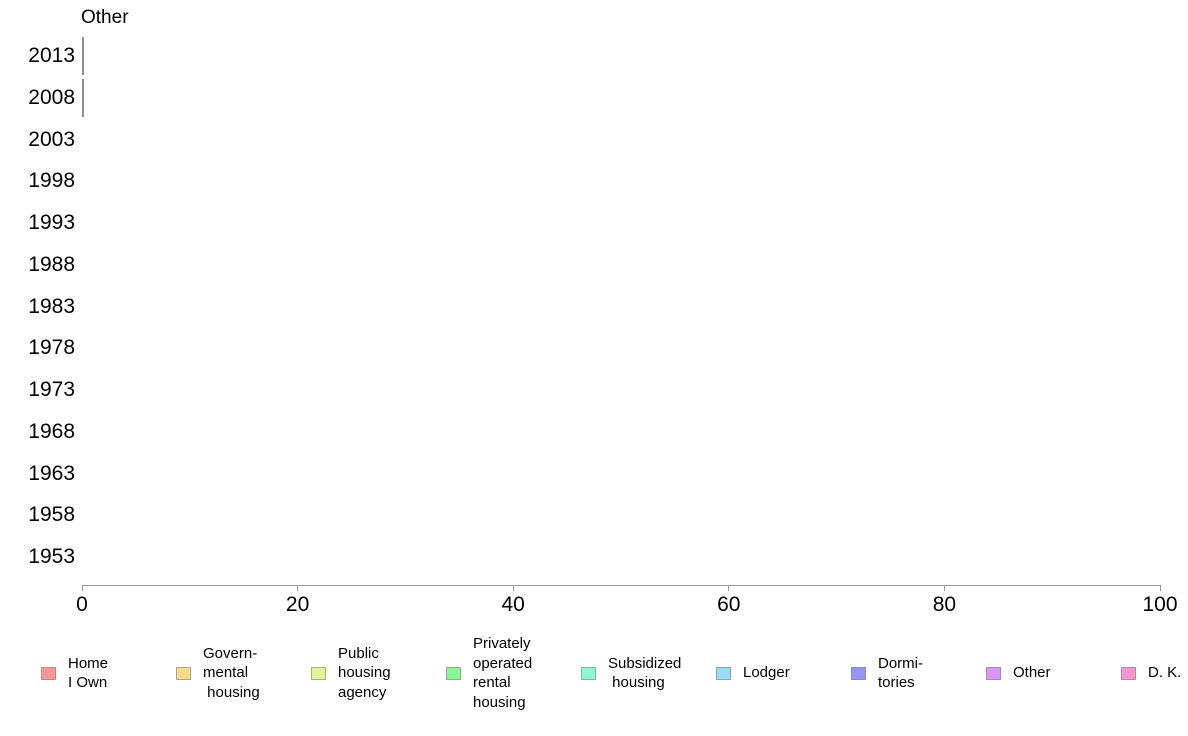 The image size is (1188, 736). What do you see at coordinates (51, 473) in the screenshot?
I see `y-axis-label: 1963` at bounding box center [51, 473].